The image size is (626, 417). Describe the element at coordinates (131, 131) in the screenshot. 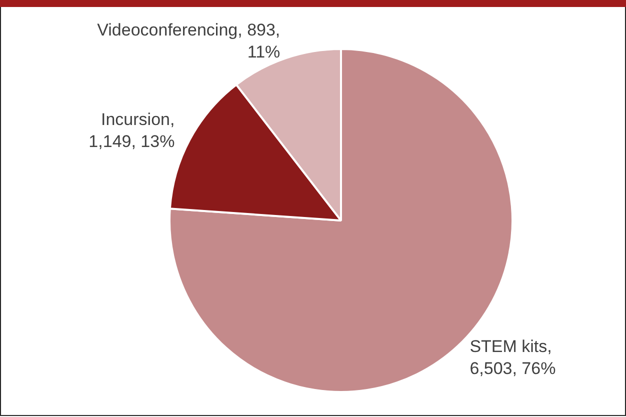

I see `slice-label: Incursion, 1,149, 13%` at that location.